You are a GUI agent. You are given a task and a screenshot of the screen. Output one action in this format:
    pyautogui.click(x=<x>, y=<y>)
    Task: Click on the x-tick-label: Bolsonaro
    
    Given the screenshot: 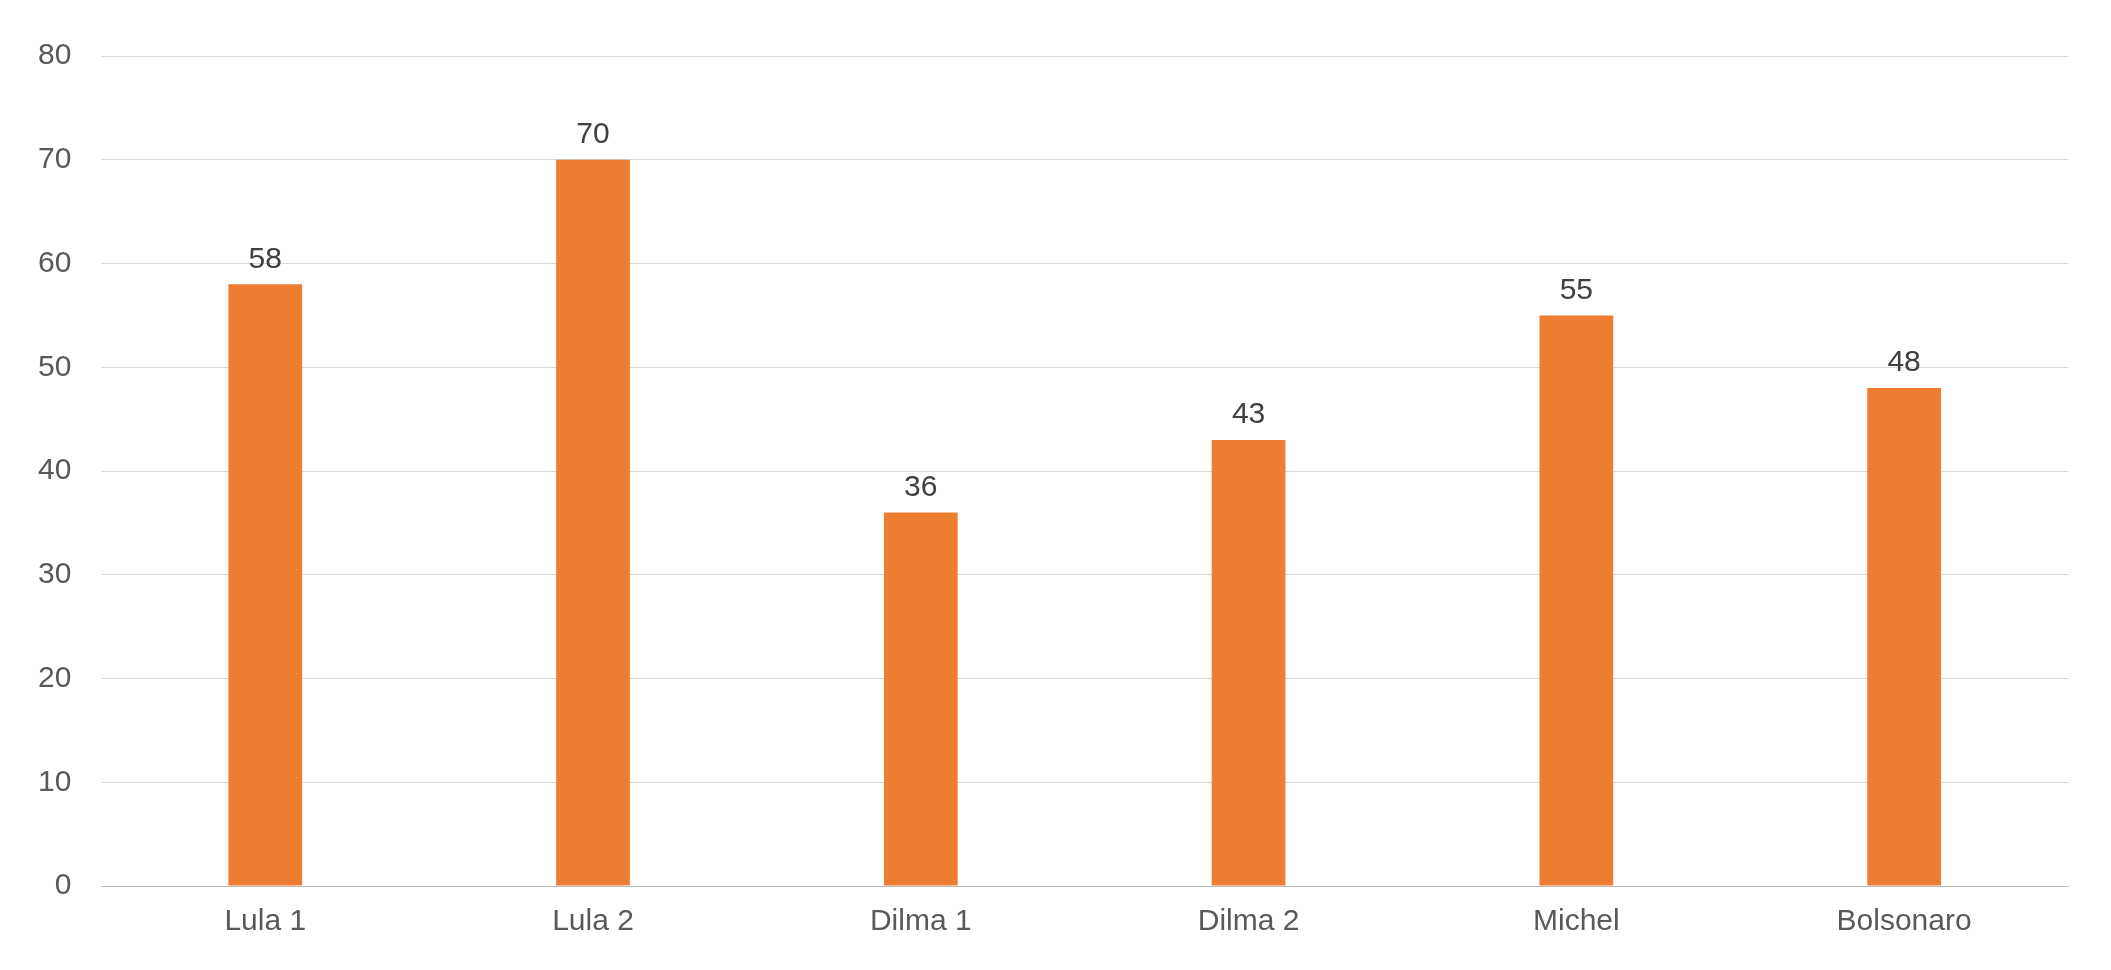 What is the action you would take?
    pyautogui.click(x=1904, y=920)
    